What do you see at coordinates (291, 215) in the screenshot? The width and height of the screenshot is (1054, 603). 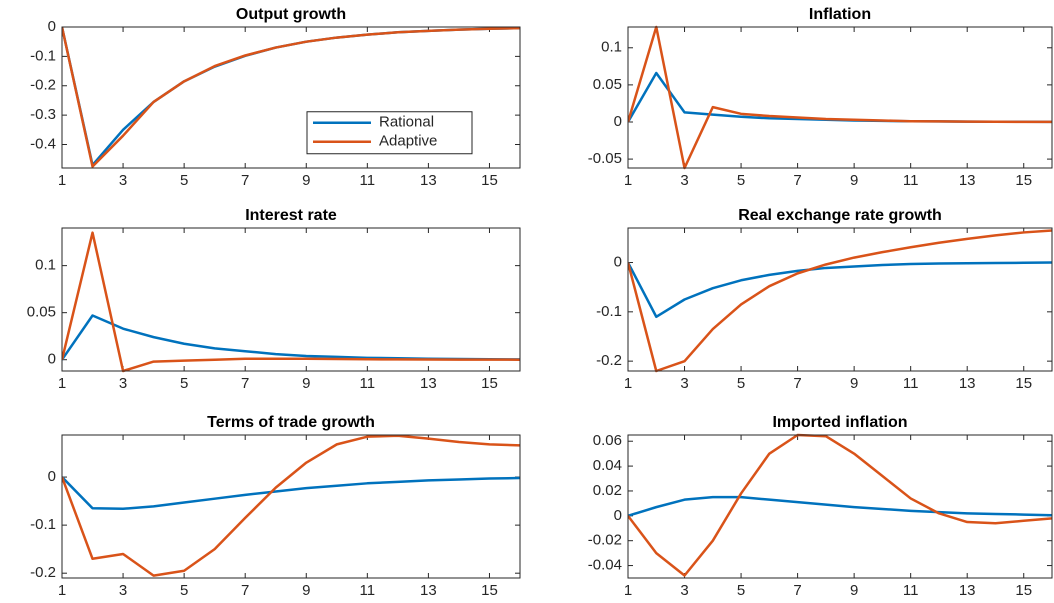 I see `subplot-title: Interest rate` at bounding box center [291, 215].